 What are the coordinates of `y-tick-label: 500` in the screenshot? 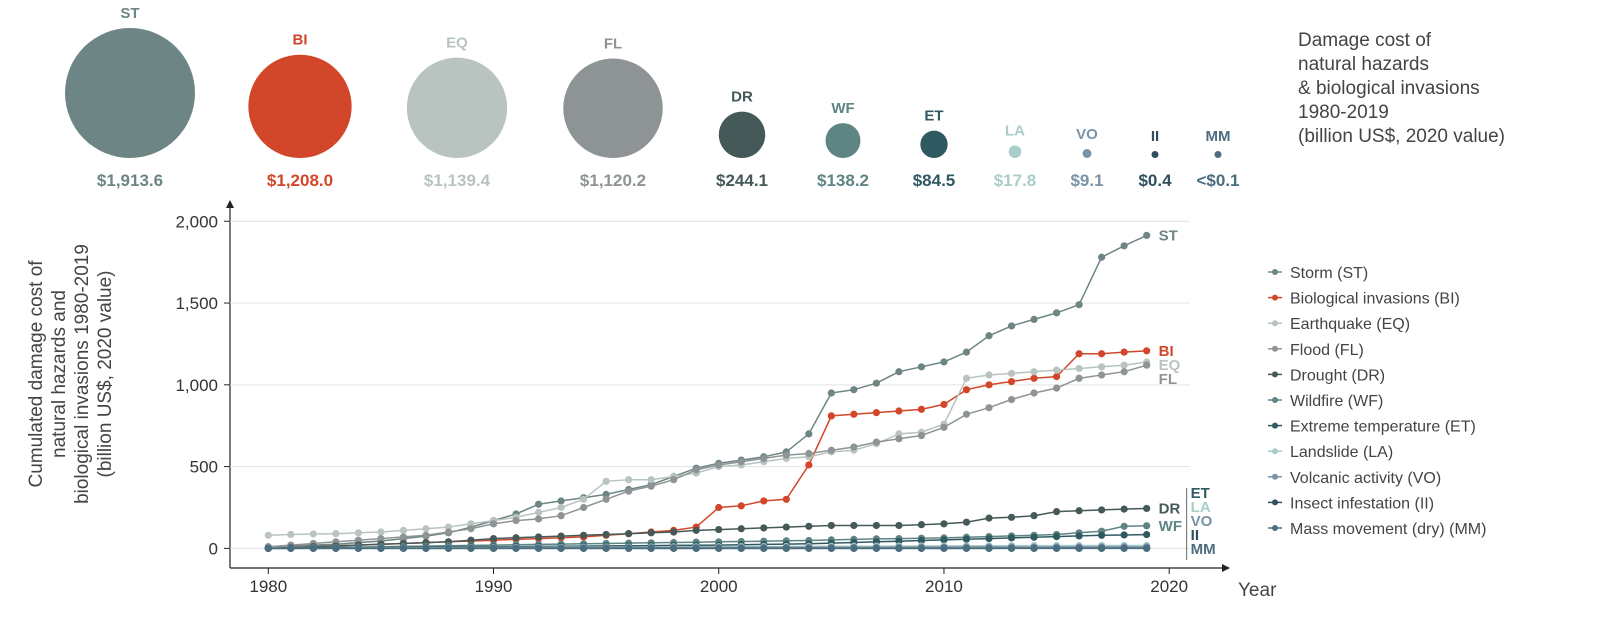 It's located at (204, 467).